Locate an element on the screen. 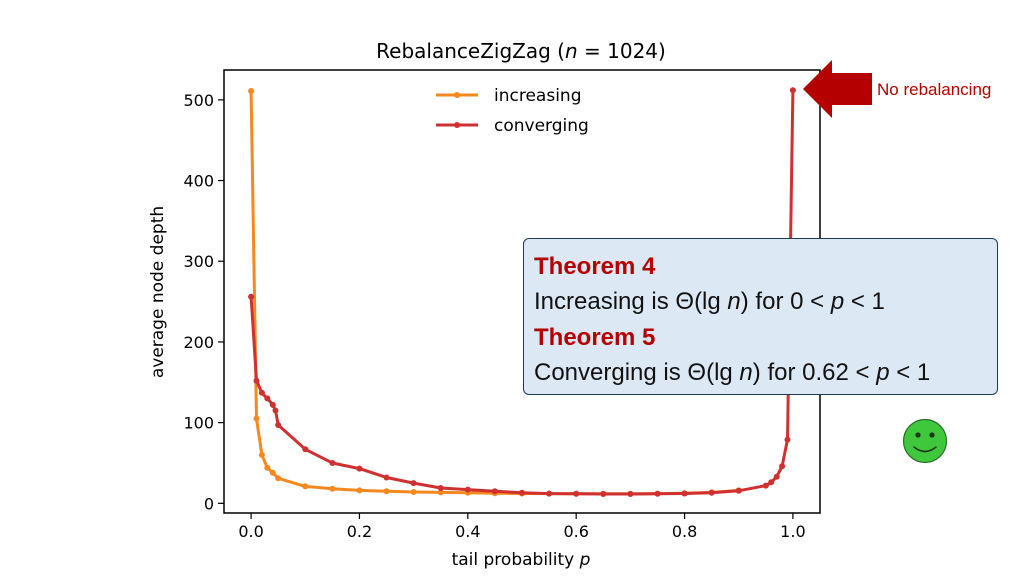 This screenshot has height=576, width=1024. x-tick-label: 0.6 is located at coordinates (575, 531).